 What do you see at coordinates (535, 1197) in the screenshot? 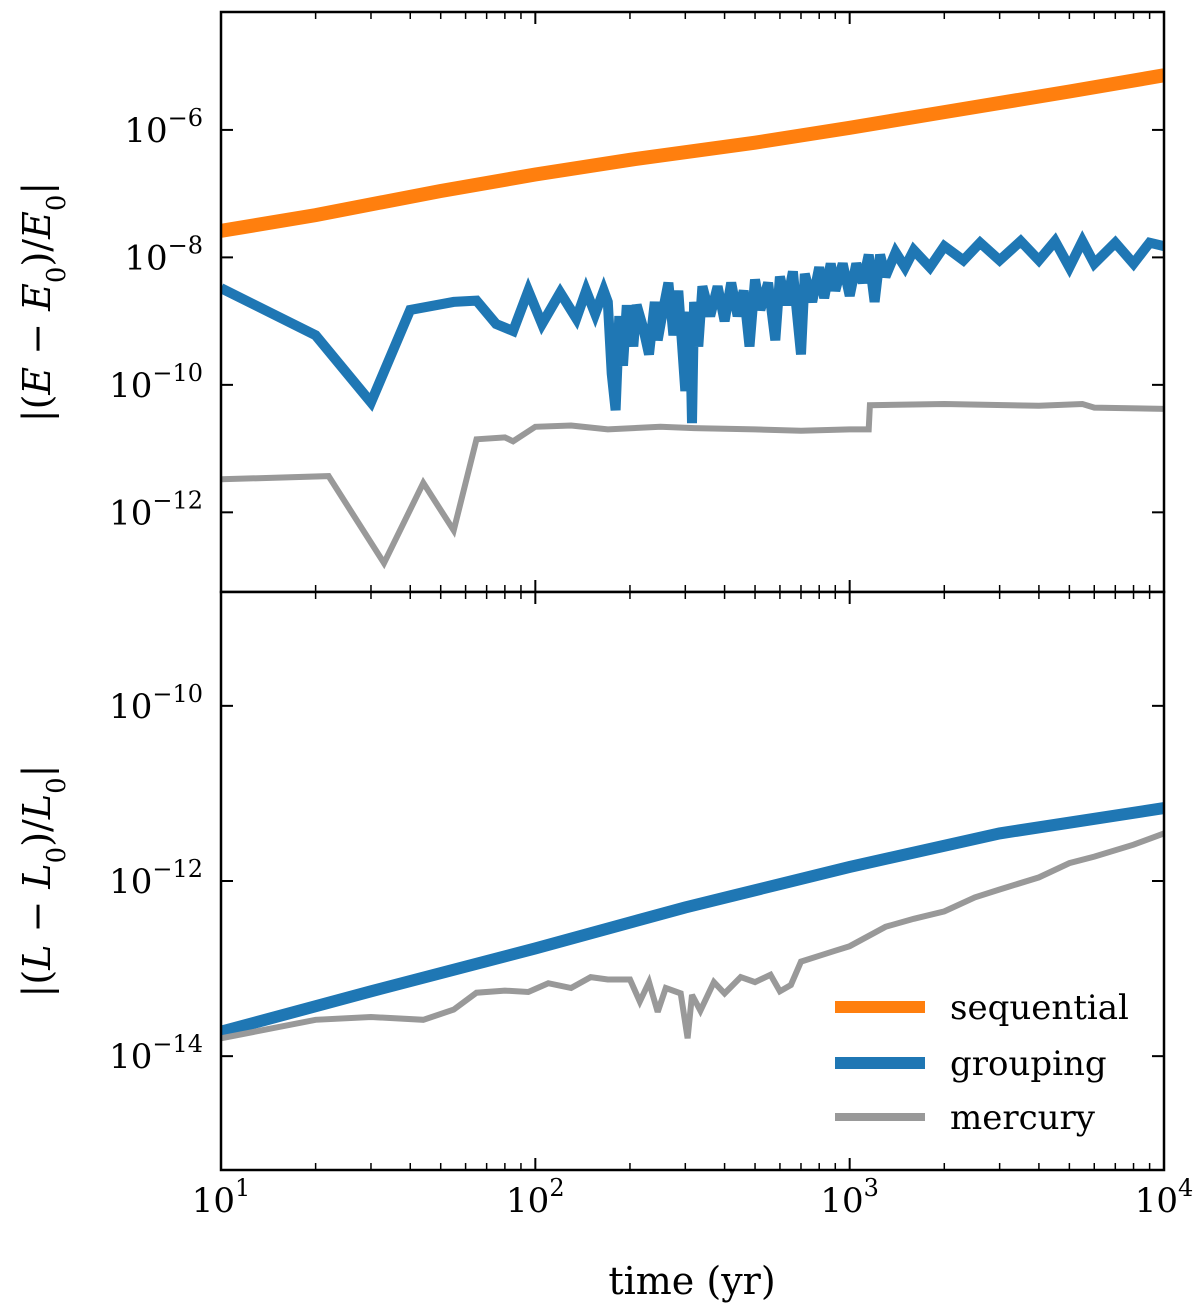
I see `x-tick-label: 10²` at bounding box center [535, 1197].